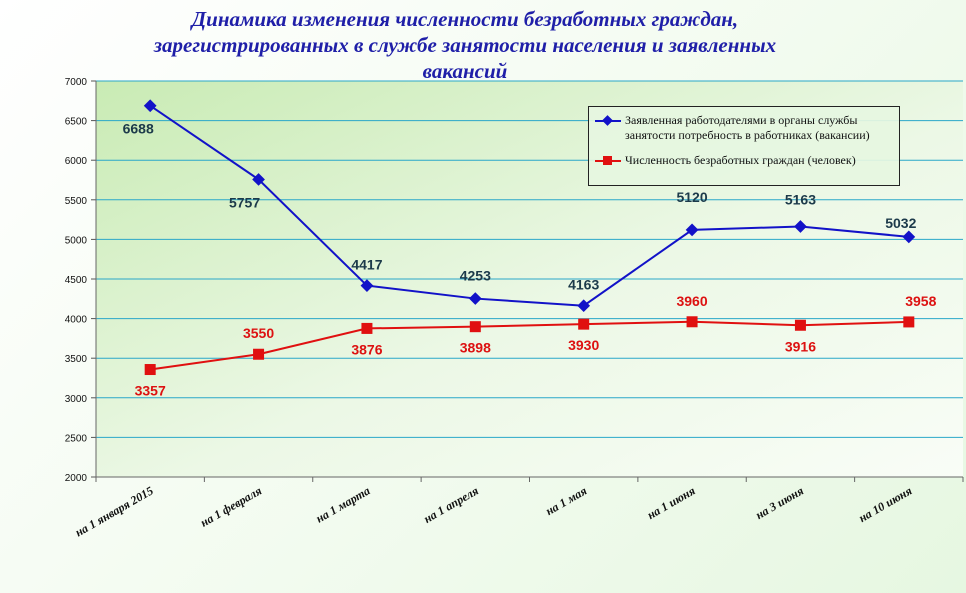 Image resolution: width=966 pixels, height=593 pixels. What do you see at coordinates (138, 129) in the screenshot?
I see `data-label: 6688` at bounding box center [138, 129].